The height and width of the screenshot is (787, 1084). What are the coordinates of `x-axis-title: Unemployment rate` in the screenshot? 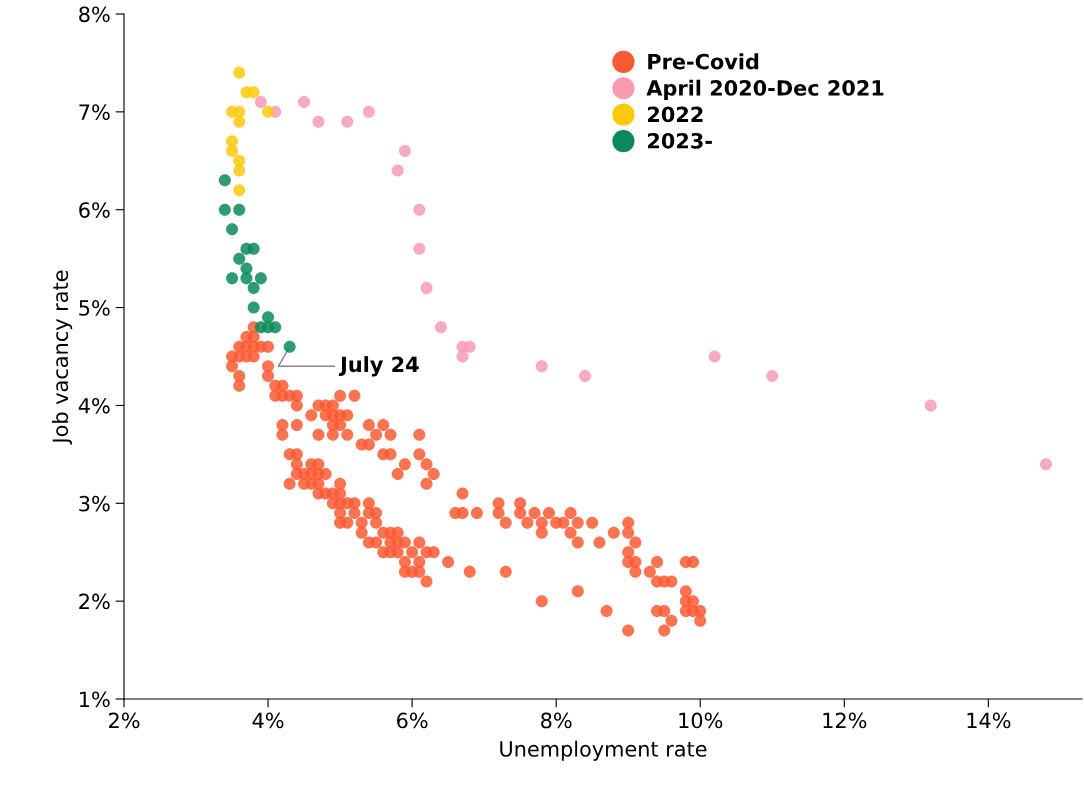 It's located at (603, 750).